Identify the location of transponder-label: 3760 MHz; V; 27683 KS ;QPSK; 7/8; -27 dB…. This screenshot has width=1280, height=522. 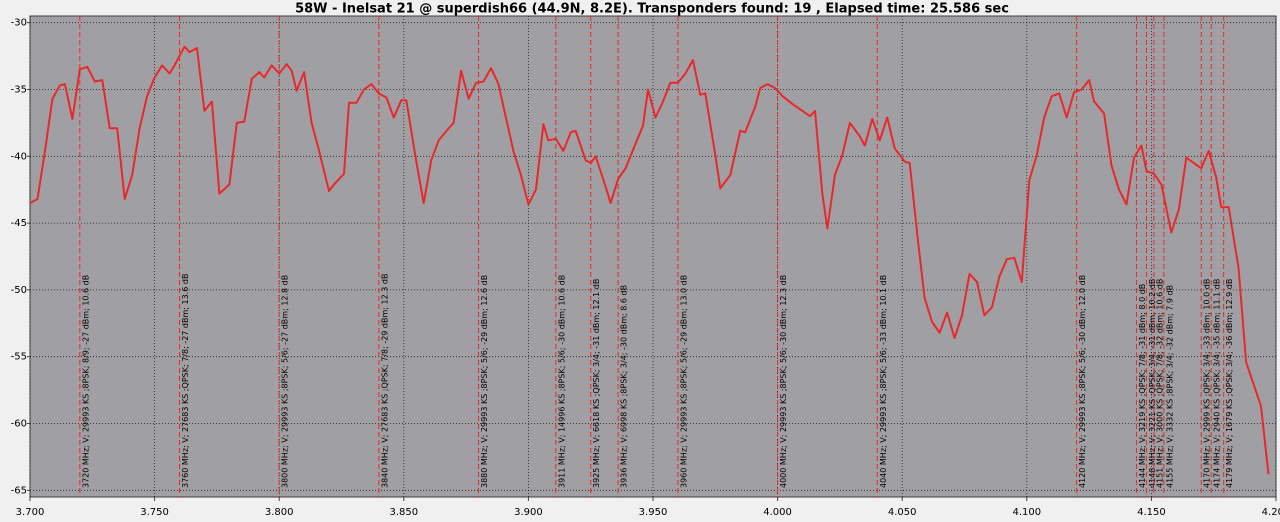
(185, 381).